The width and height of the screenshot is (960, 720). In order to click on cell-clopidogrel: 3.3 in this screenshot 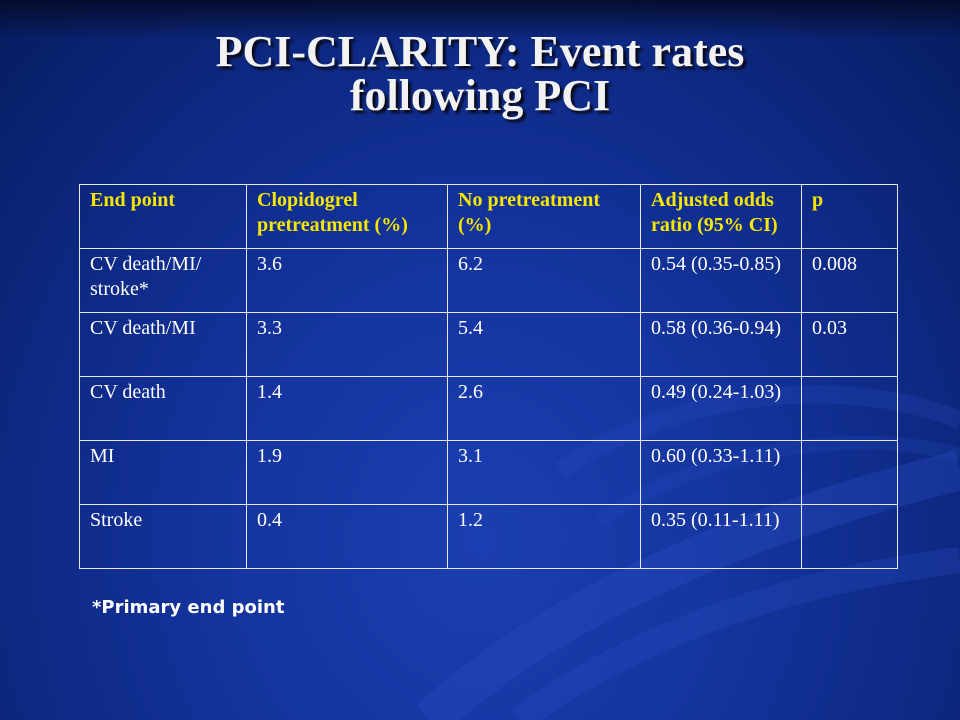, I will do `click(347, 344)`.